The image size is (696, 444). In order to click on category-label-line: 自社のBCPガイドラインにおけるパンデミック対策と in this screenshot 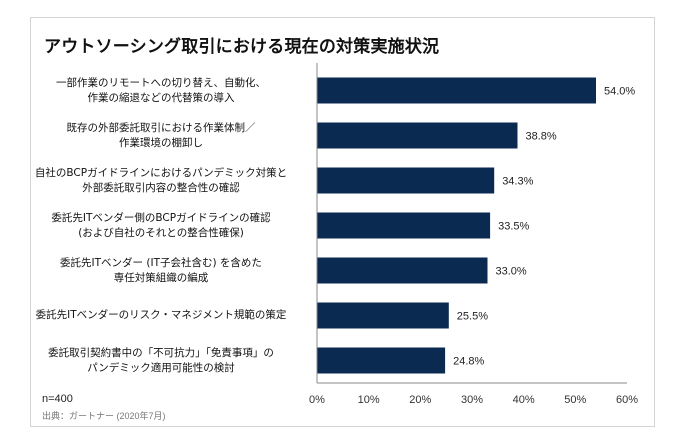, I will do `click(161, 172)`.